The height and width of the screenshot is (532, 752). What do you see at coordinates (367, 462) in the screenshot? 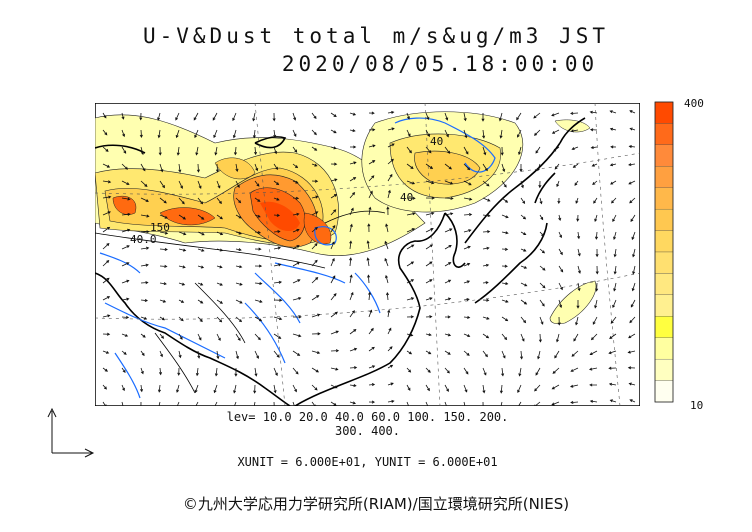
I see `vector-units: XUNIT = 6.000E+01, YUNIT = 6.000E+01` at bounding box center [367, 462].